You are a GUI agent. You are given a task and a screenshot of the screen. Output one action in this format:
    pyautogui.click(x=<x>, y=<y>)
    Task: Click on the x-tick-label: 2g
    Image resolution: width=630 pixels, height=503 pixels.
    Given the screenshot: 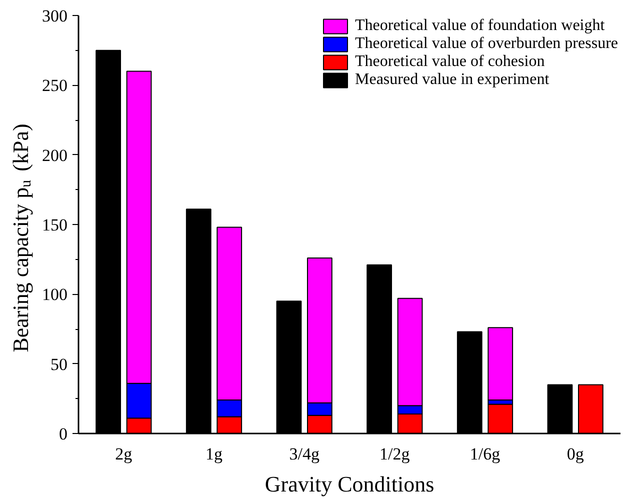 What is the action you would take?
    pyautogui.click(x=124, y=454)
    